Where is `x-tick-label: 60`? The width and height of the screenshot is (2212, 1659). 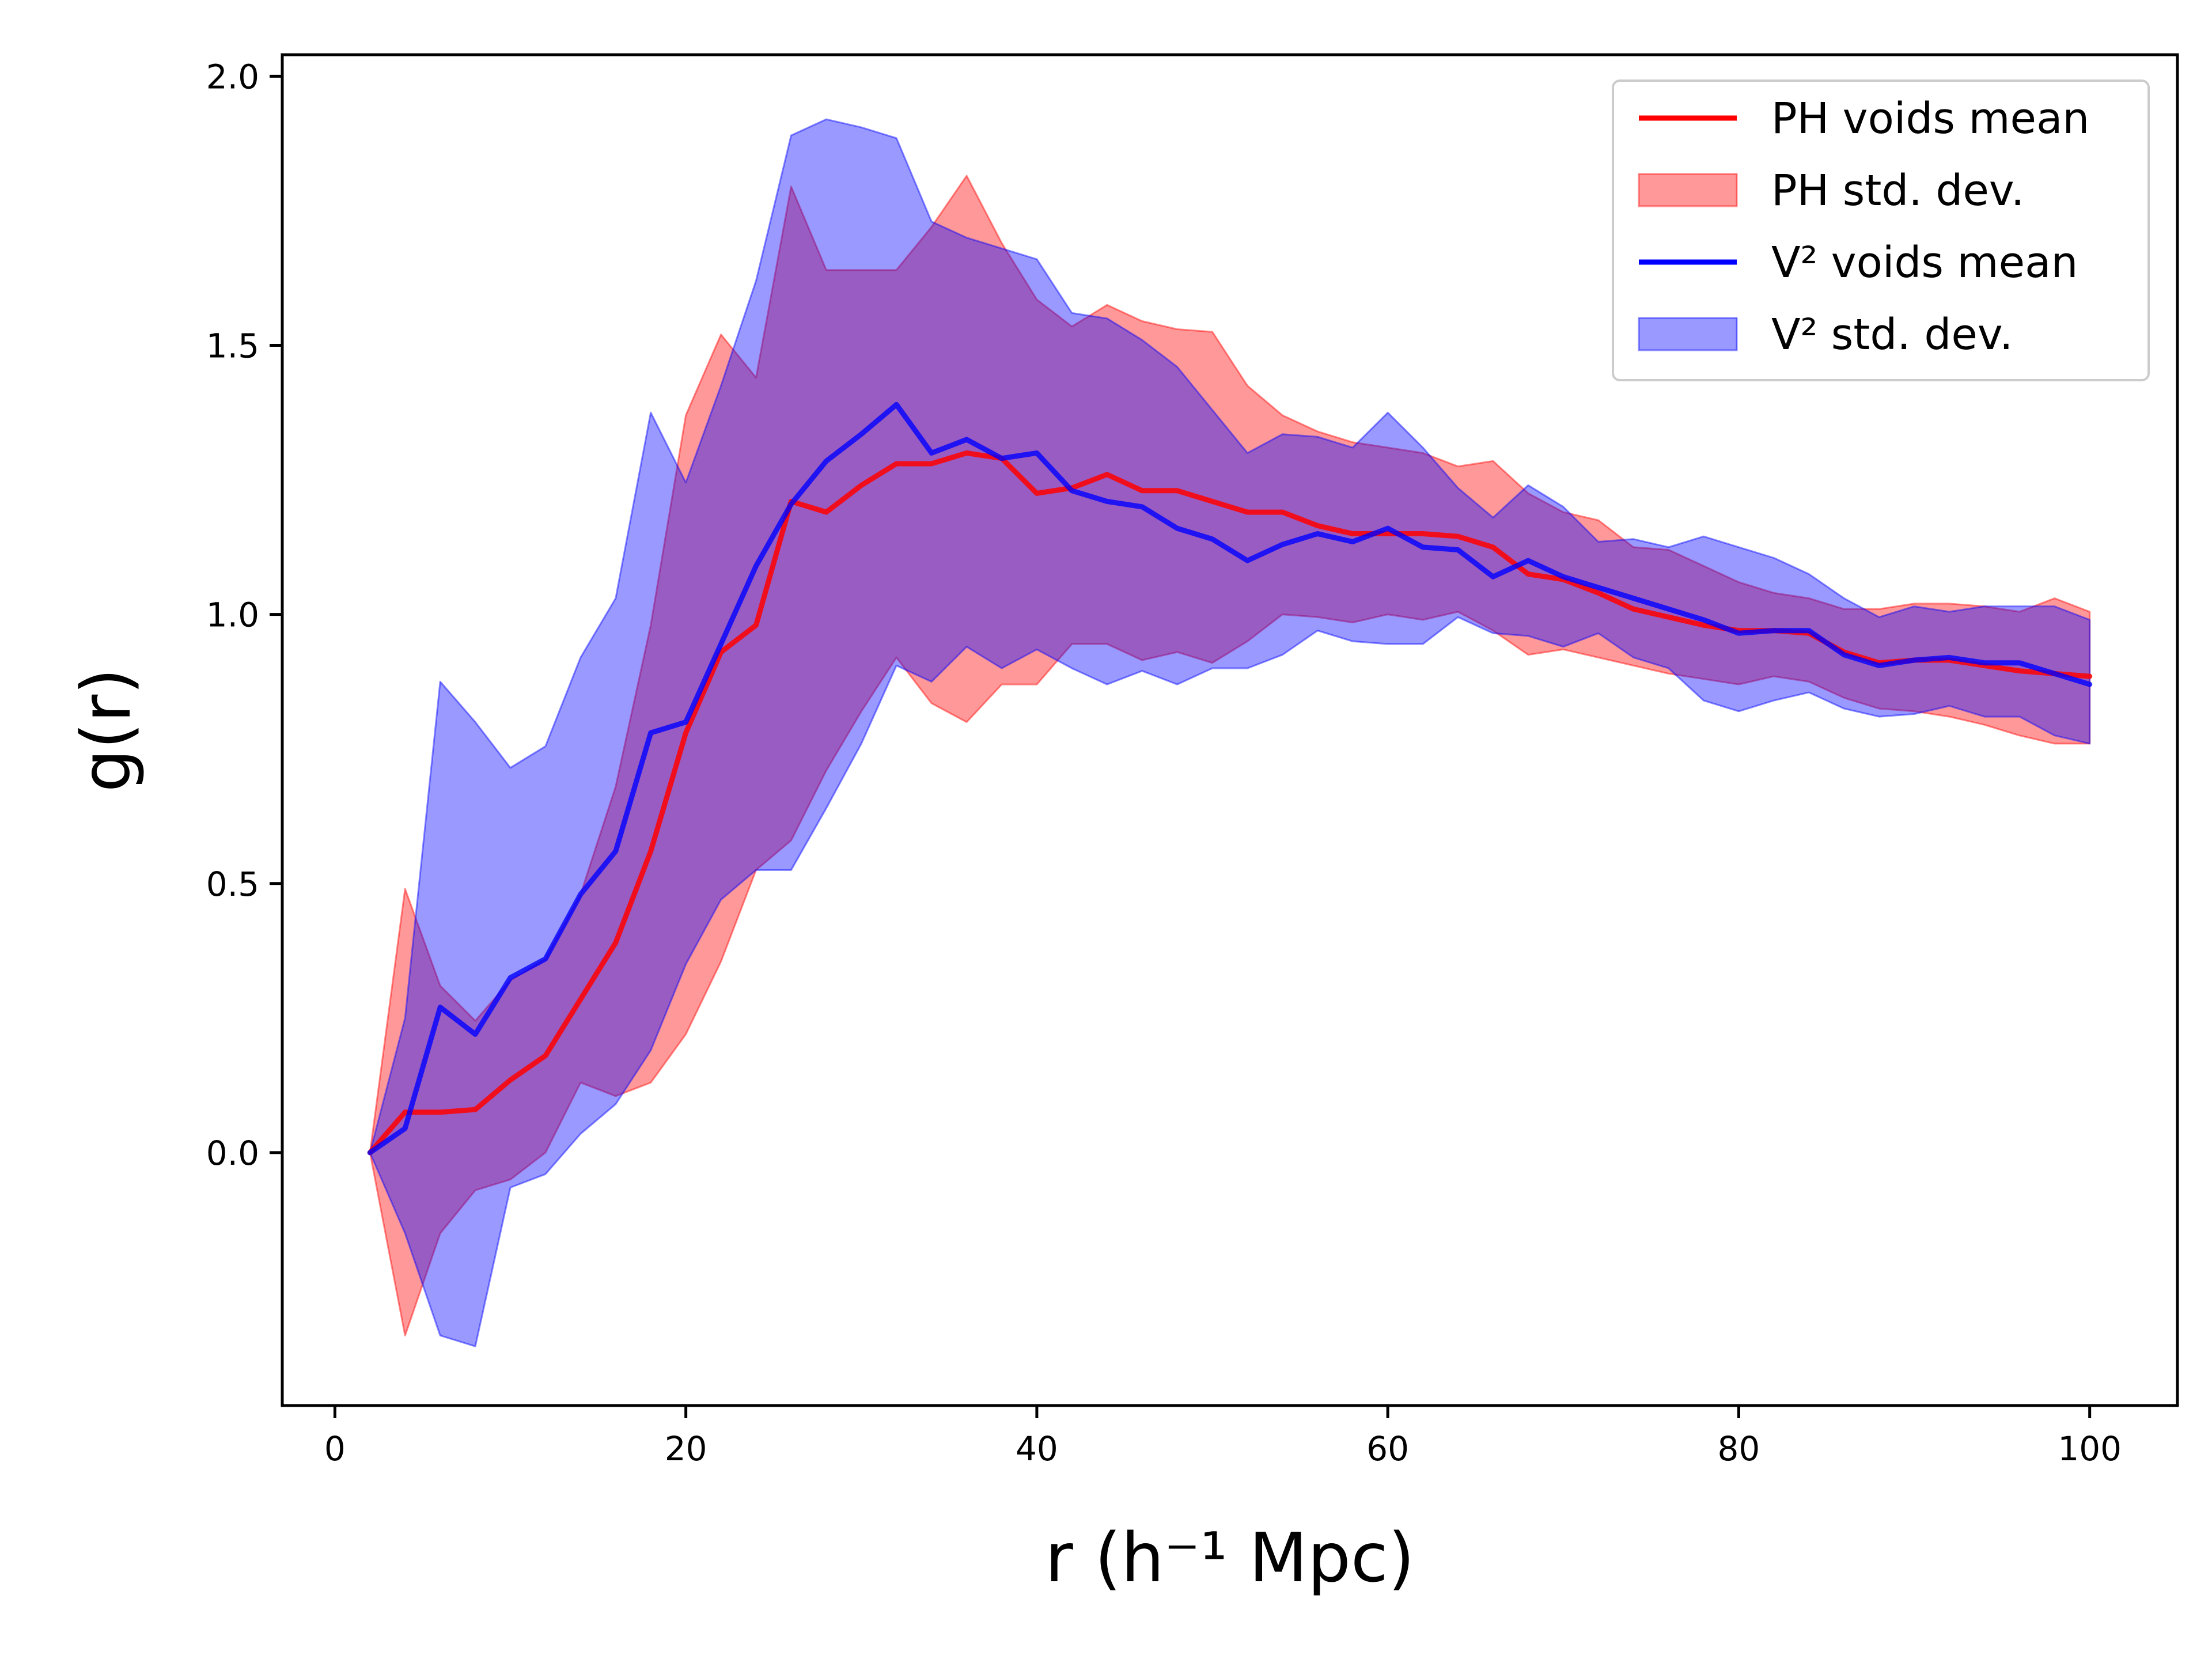 x-tick-label: 60 is located at coordinates (1387, 1448).